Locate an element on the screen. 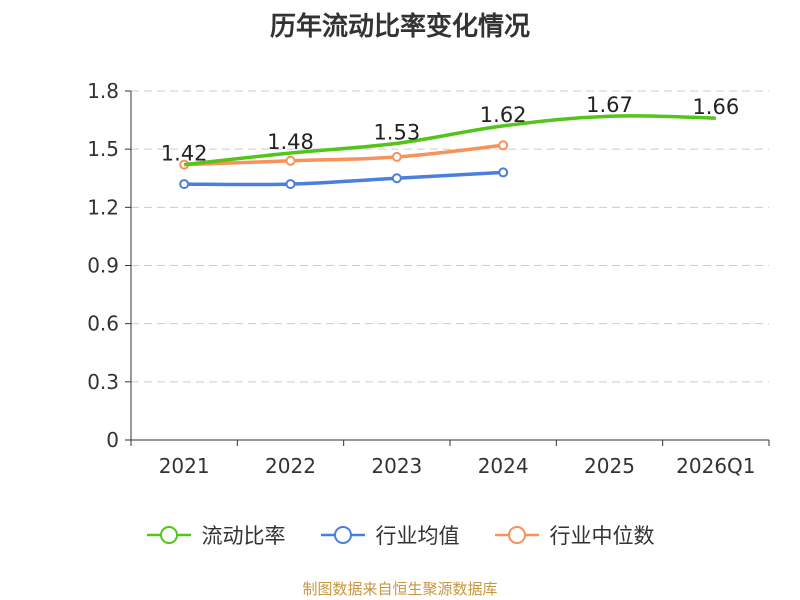 This screenshot has height=600, width=800. source-note: 制图数据来自恒生聚源数据库 is located at coordinates (400, 589).